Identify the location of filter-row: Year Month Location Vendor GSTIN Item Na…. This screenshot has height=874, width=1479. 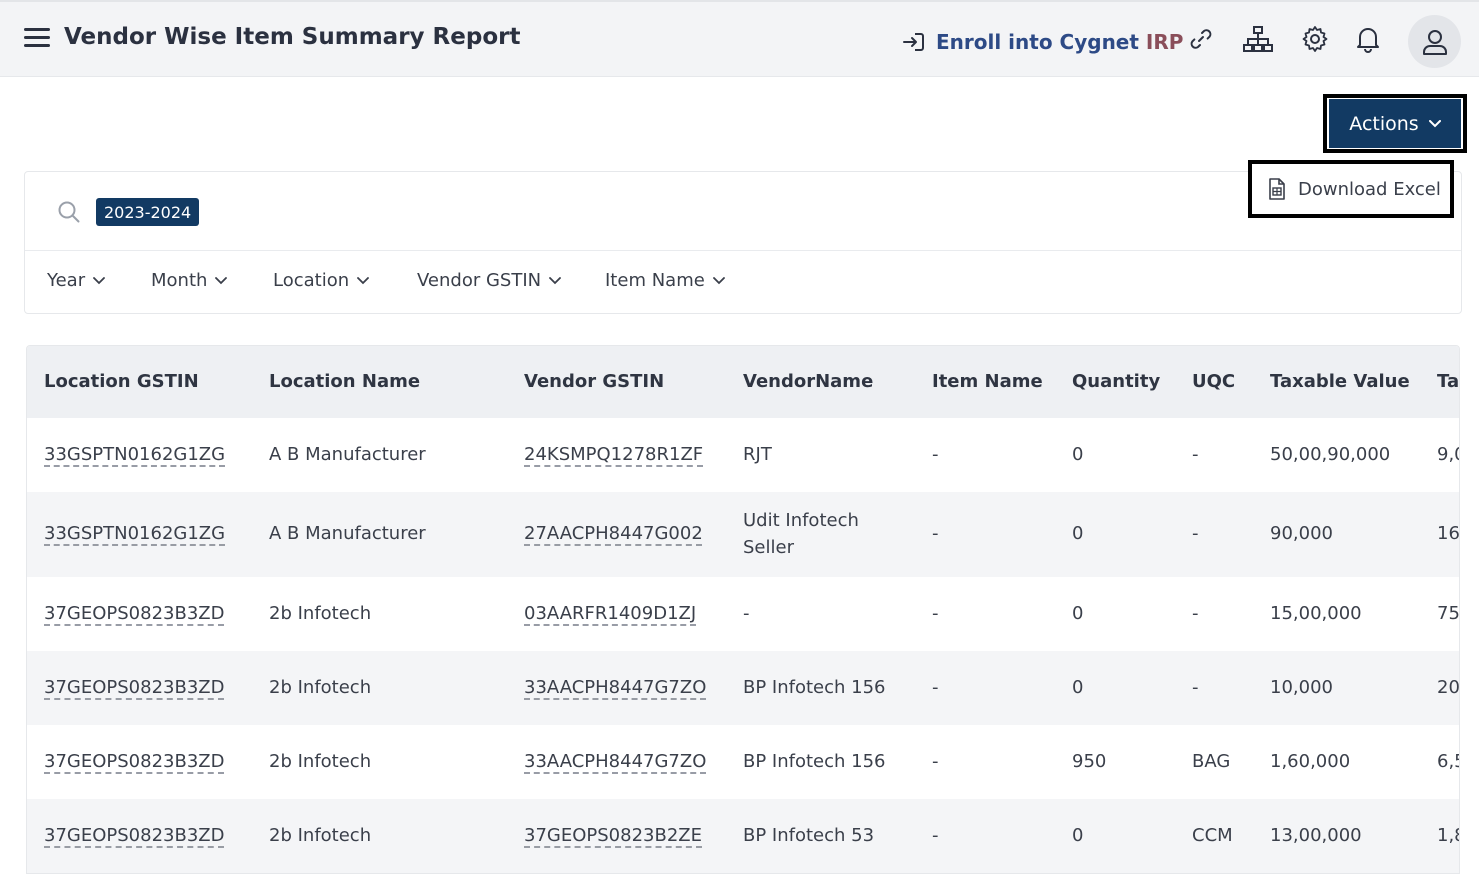
(743, 283).